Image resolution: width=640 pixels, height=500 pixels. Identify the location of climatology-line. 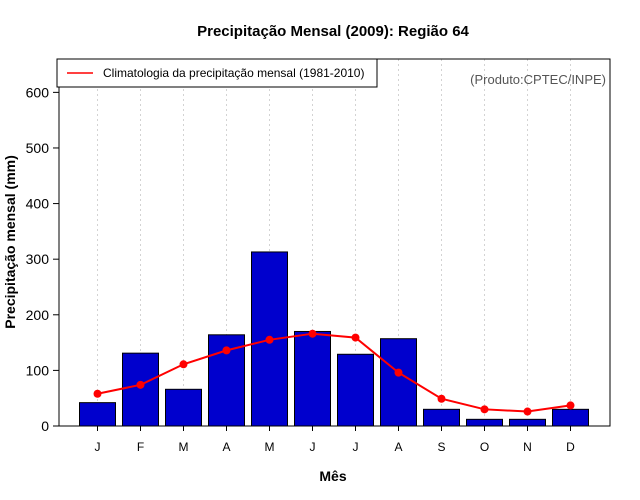
(334, 372).